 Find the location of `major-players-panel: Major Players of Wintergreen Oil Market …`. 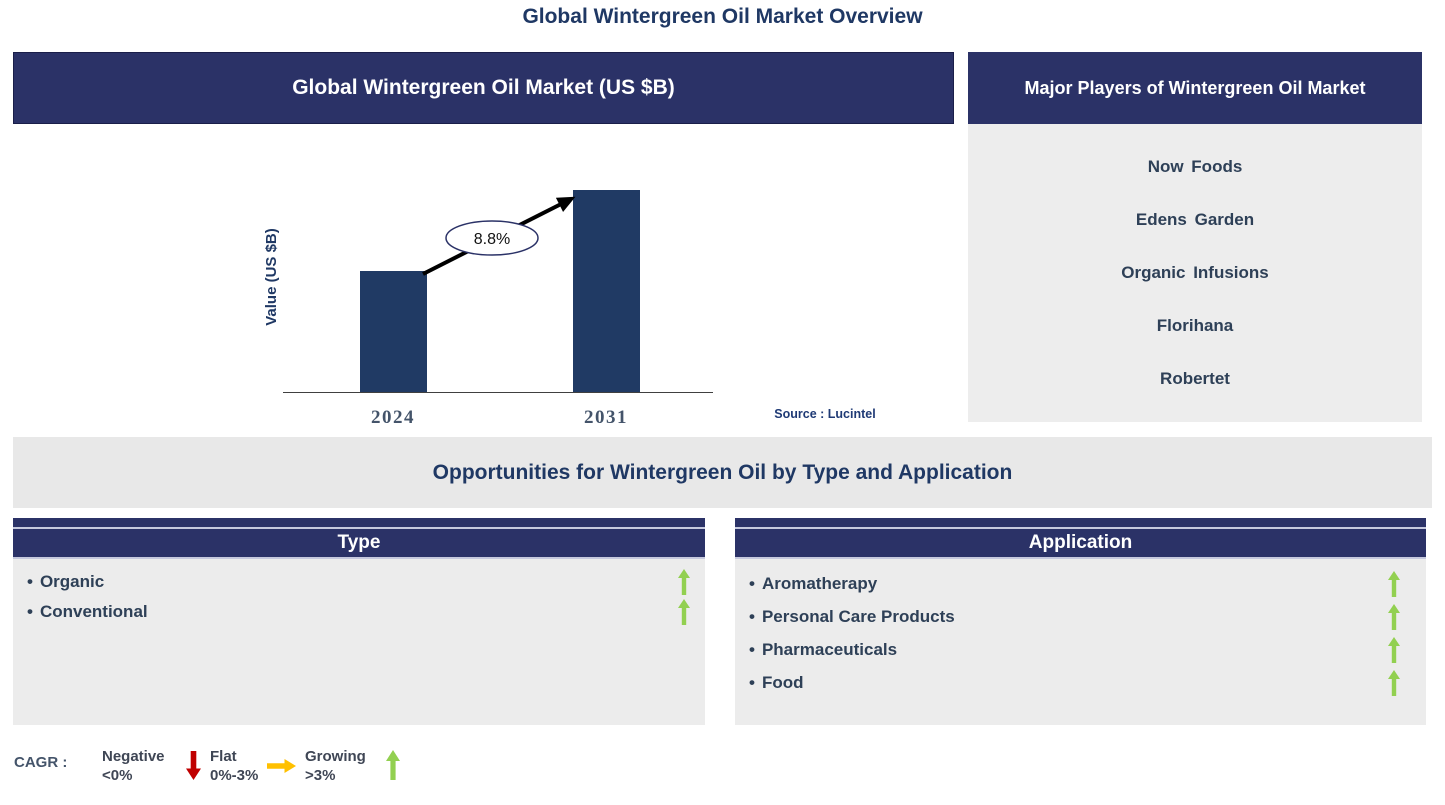

major-players-panel: Major Players of Wintergreen Oil Market … is located at coordinates (1195, 237).